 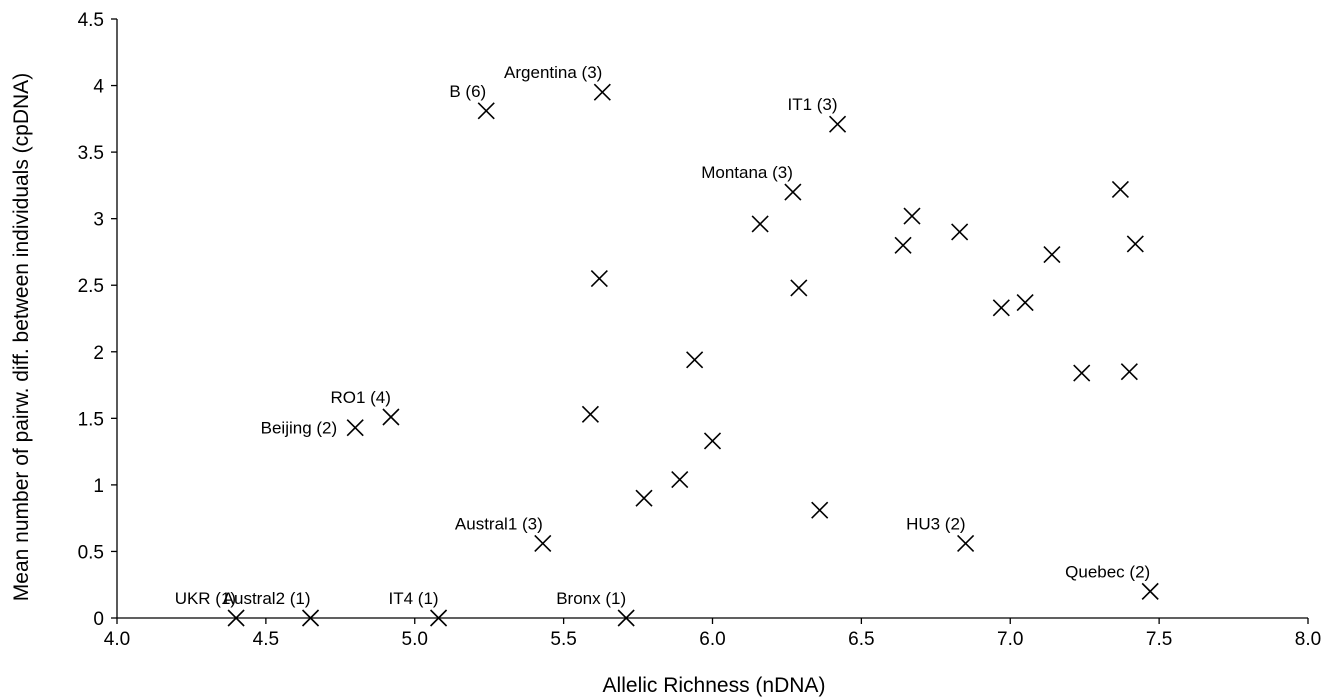 I want to click on y-tick-label: 0, so click(x=98, y=619).